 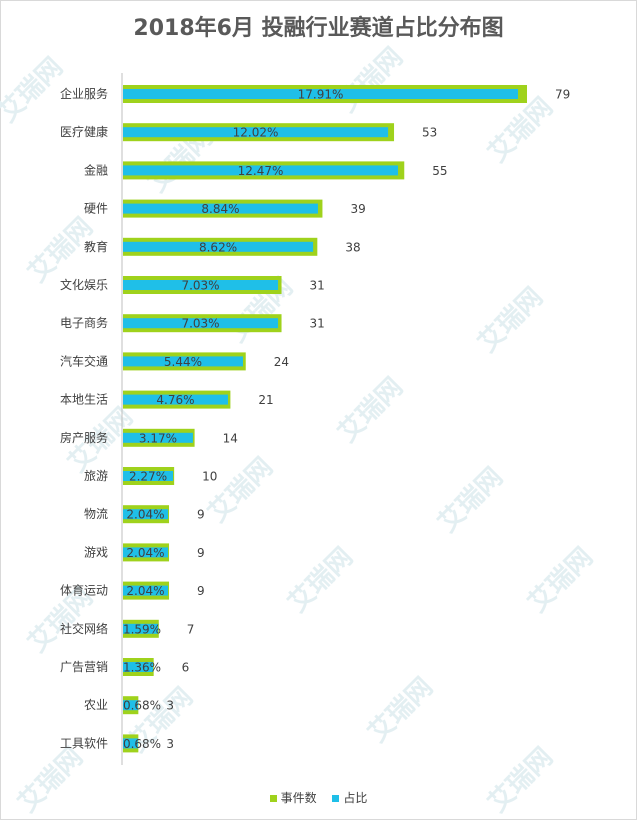 I want to click on count-label: 7, so click(x=191, y=629).